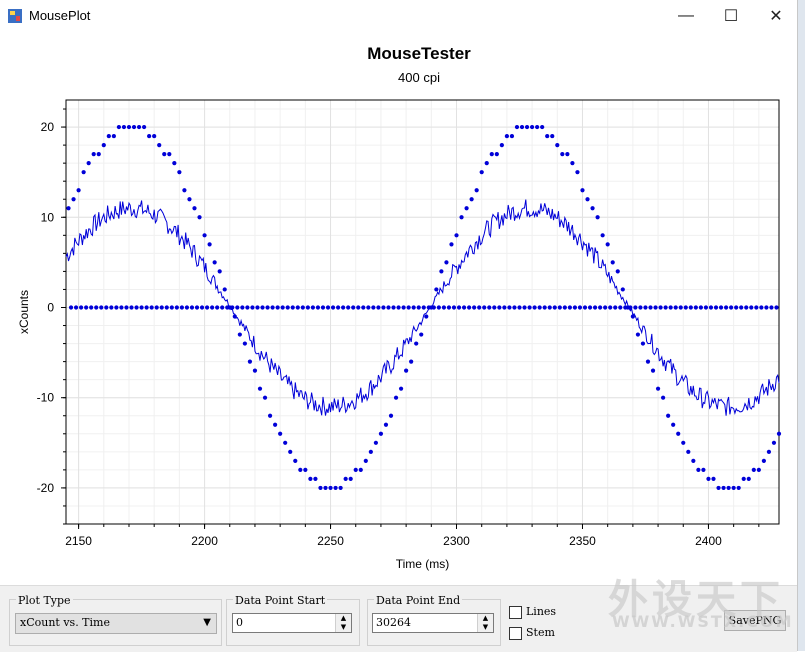  Describe the element at coordinates (731, 16) in the screenshot. I see `maximize-button: ☐` at that location.